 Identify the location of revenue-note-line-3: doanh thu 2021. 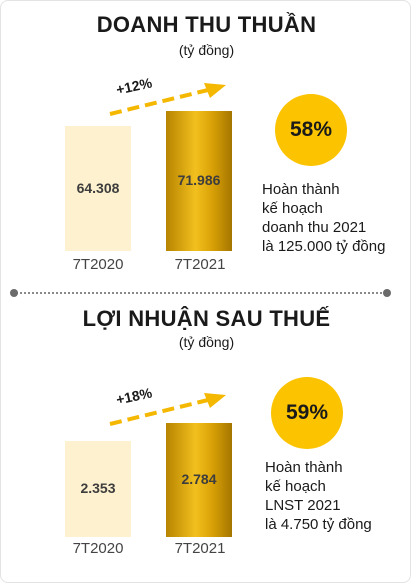
(314, 227).